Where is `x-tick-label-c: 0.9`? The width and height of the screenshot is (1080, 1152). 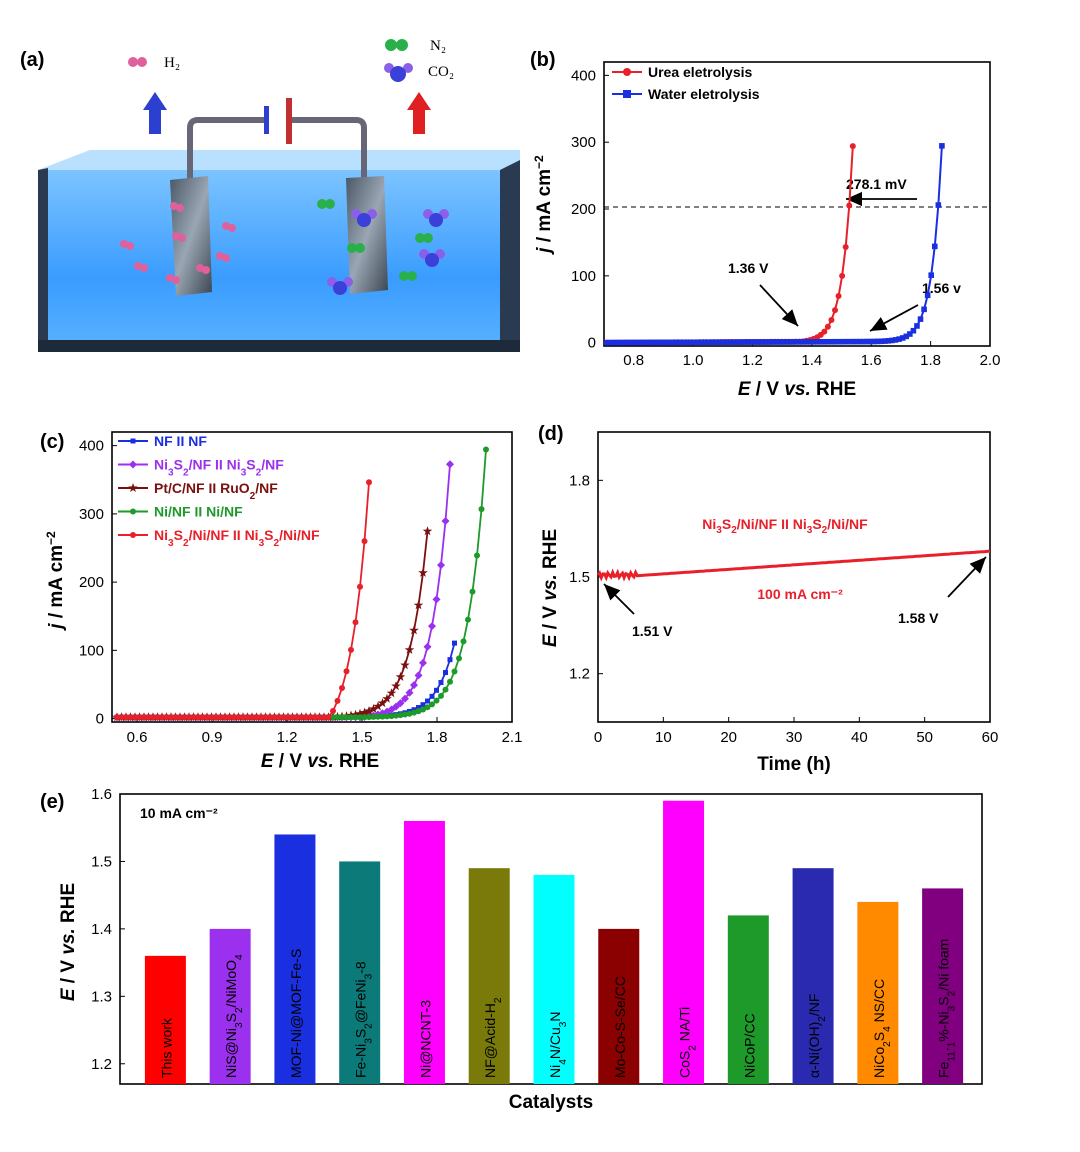
x-tick-label-c: 0.9 is located at coordinates (212, 737).